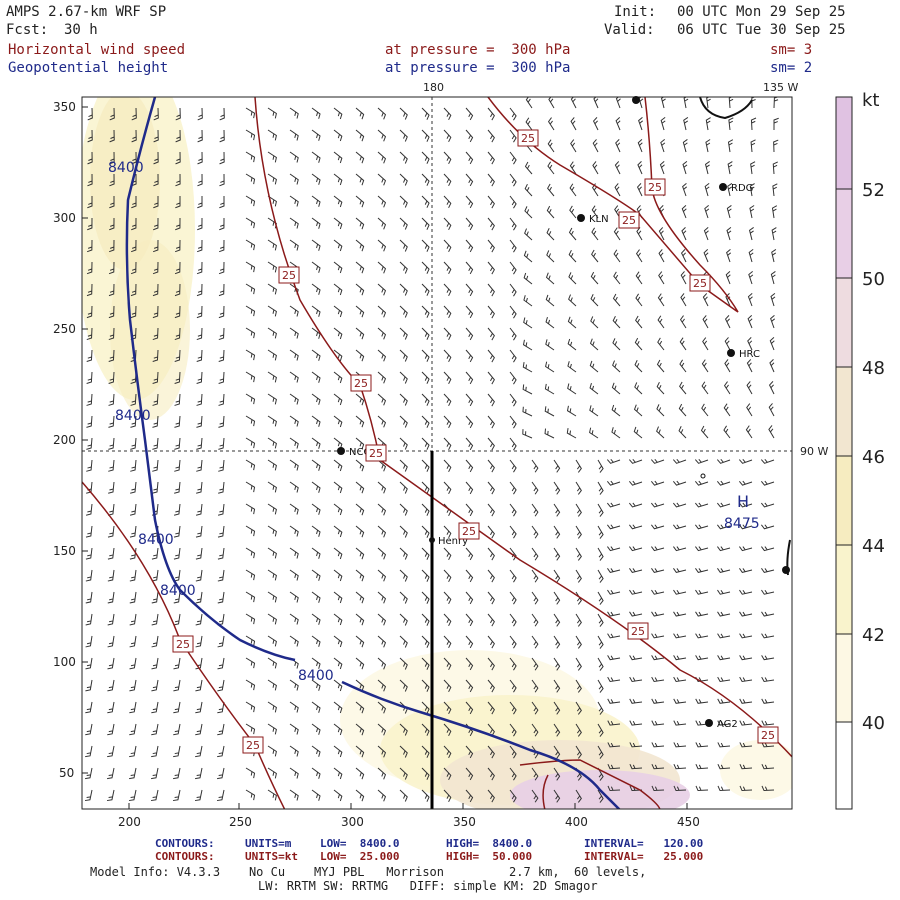 The width and height of the screenshot is (900, 900). What do you see at coordinates (64, 107) in the screenshot?
I see `y-tick-label: 350` at bounding box center [64, 107].